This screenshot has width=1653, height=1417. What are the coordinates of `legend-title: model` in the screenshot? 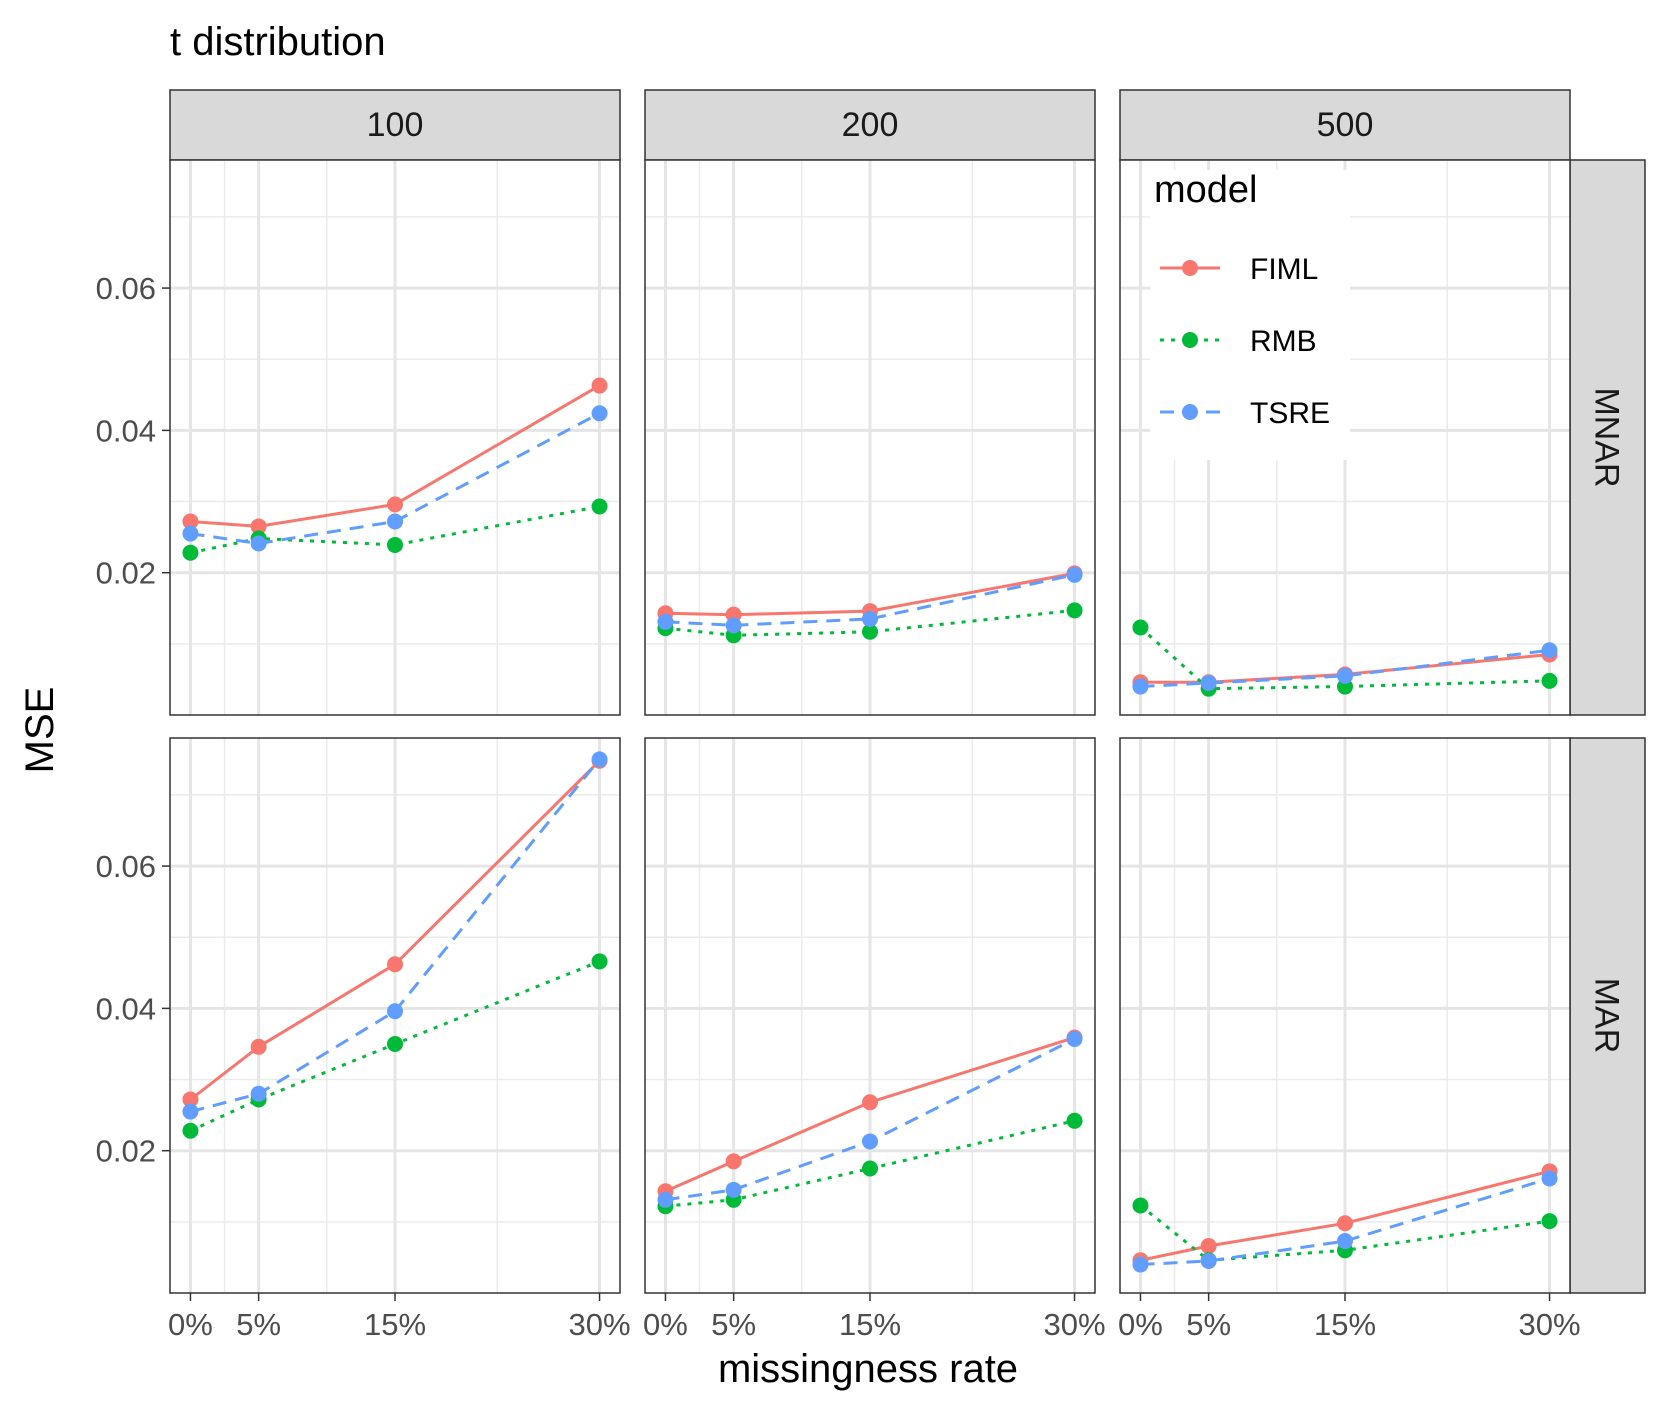 It's located at (1206, 190).